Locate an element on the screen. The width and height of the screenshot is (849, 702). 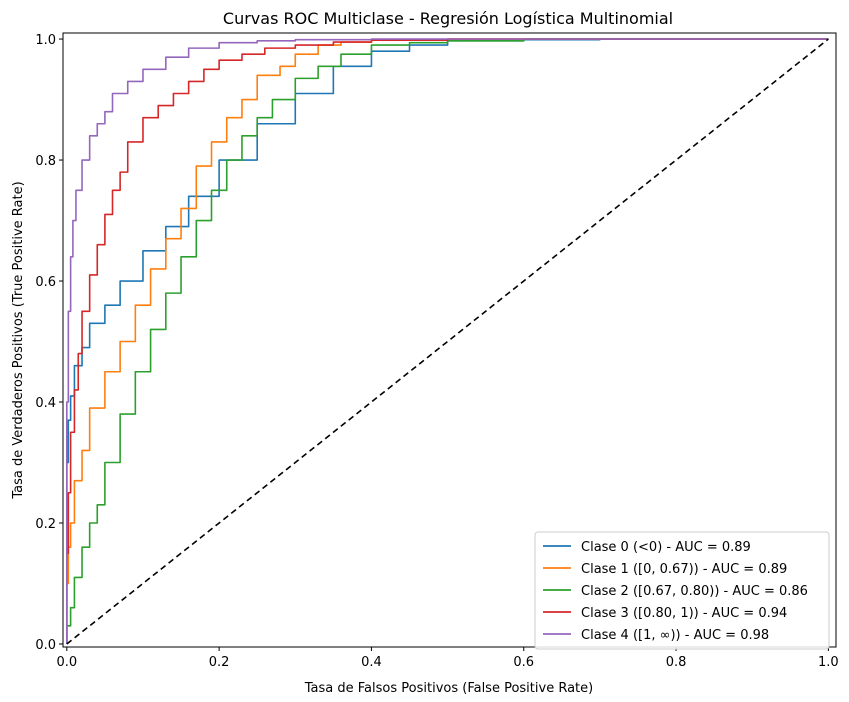
legend-label: Clase 0 (<0) - AUC = 0.89 is located at coordinates (666, 547).